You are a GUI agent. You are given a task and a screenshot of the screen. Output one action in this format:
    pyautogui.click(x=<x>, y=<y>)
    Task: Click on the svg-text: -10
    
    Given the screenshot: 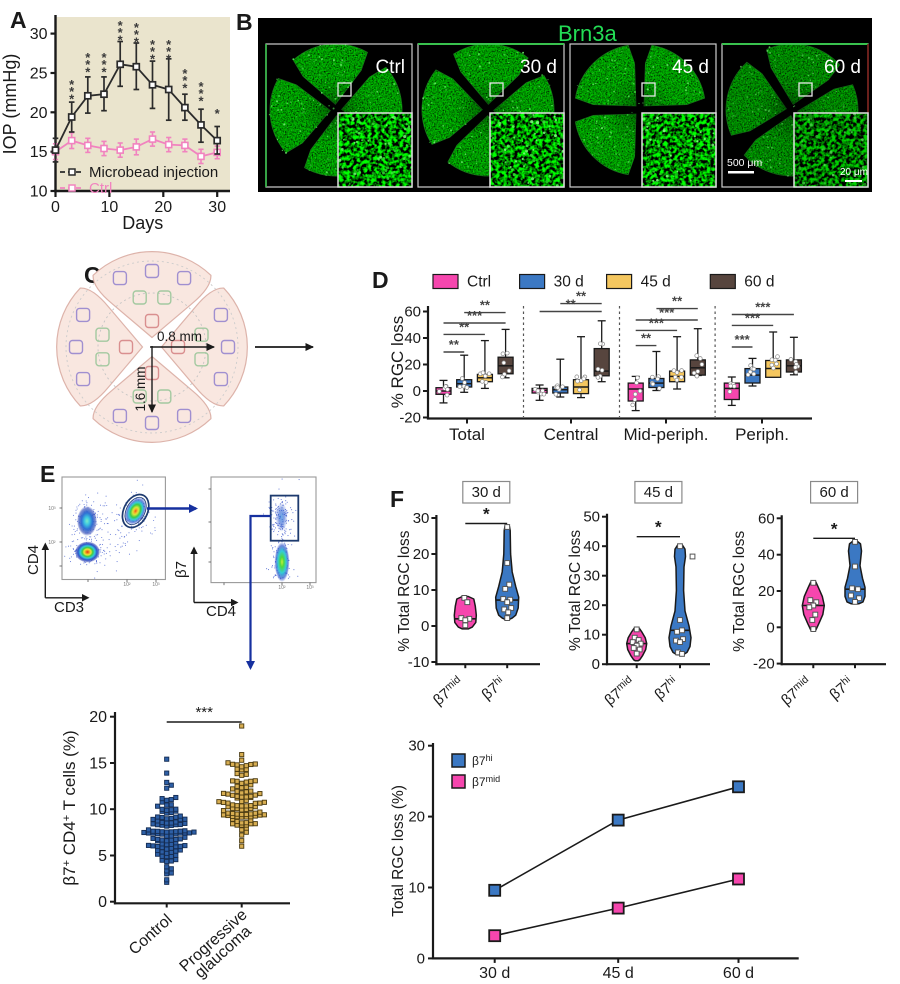 What is the action you would take?
    pyautogui.click(x=419, y=662)
    